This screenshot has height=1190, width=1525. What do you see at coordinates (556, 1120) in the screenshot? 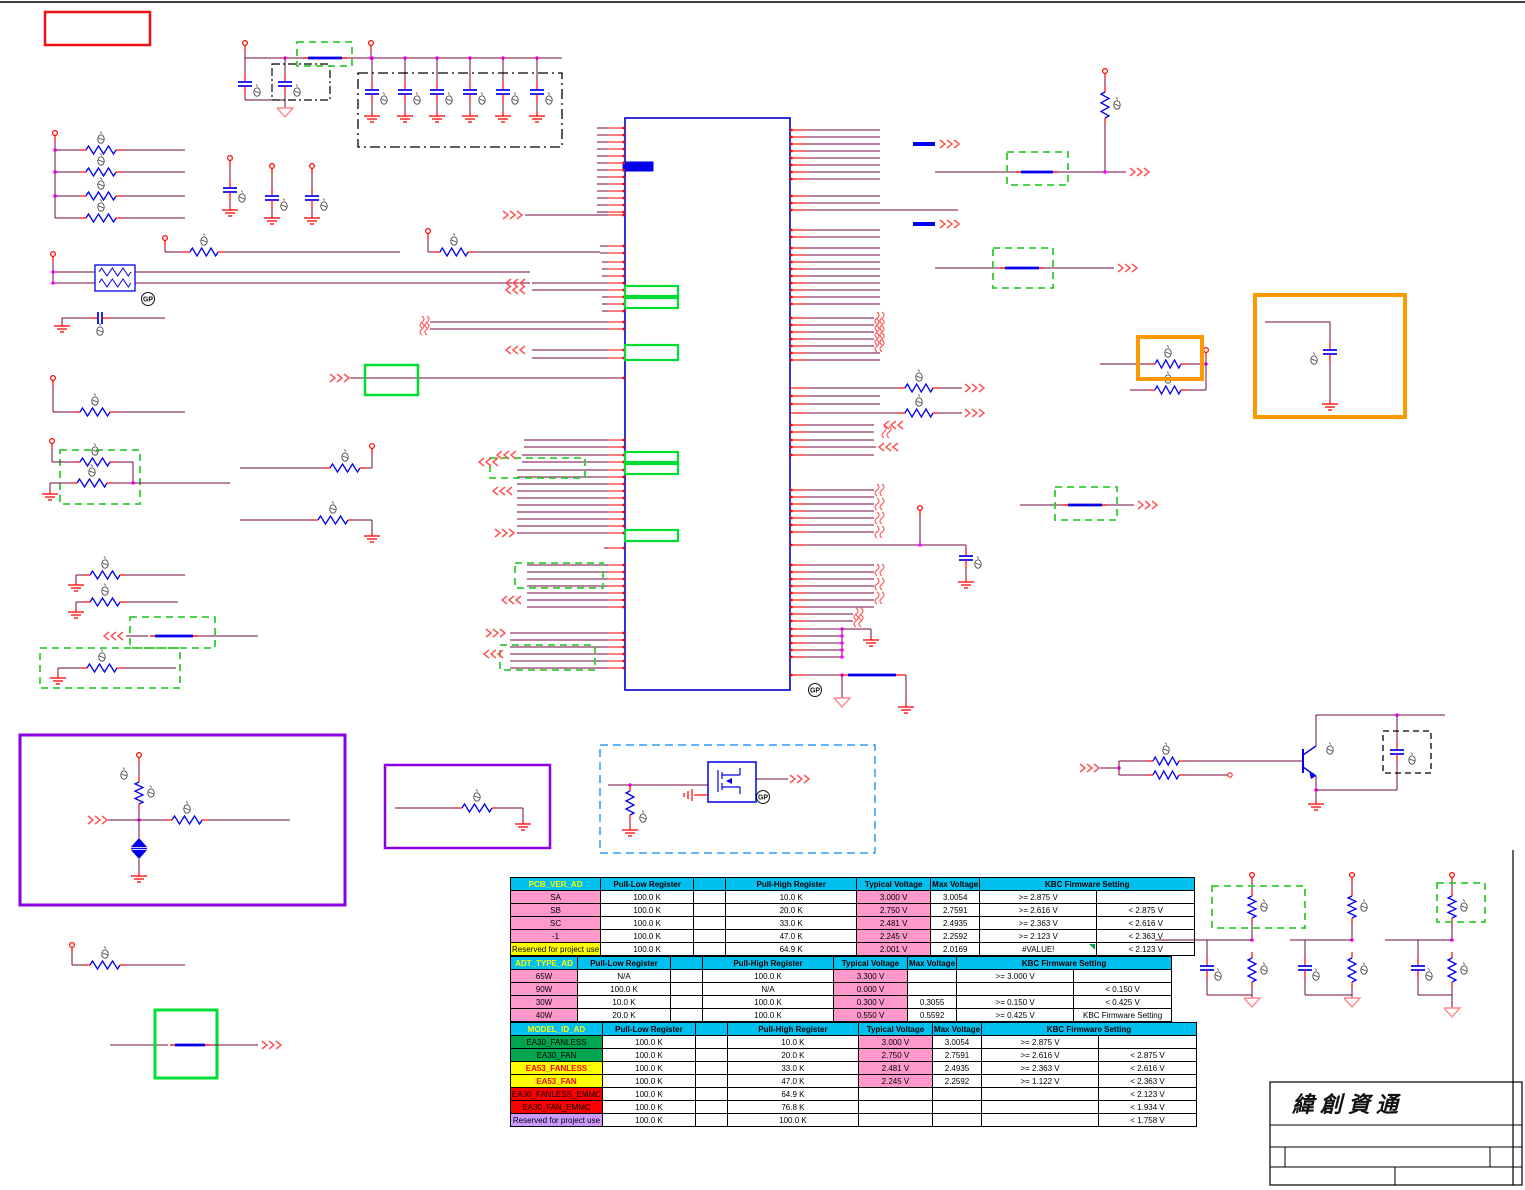
I see `table-cell: Reserved for project use` at bounding box center [556, 1120].